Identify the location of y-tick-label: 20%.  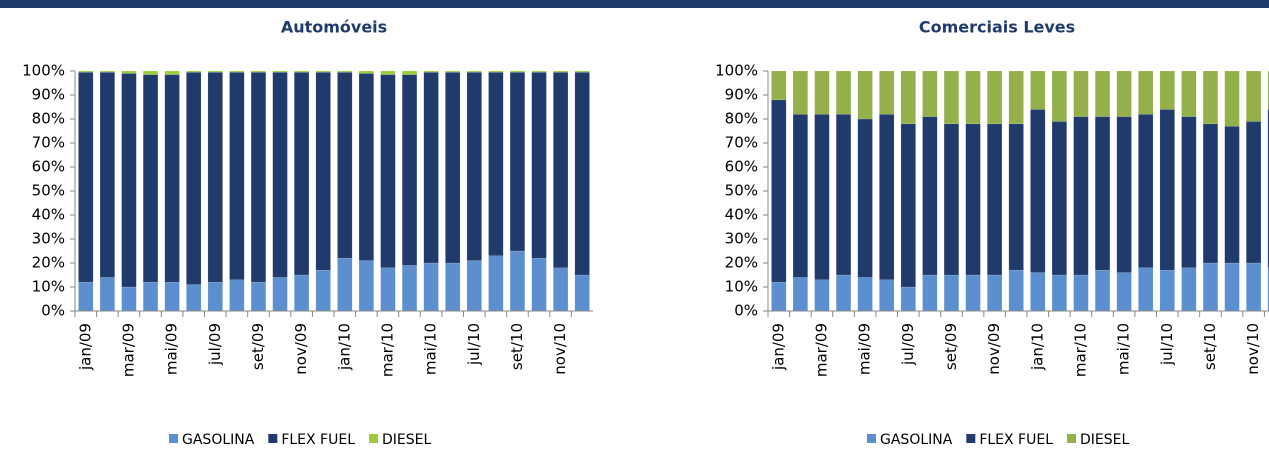
(48, 263).